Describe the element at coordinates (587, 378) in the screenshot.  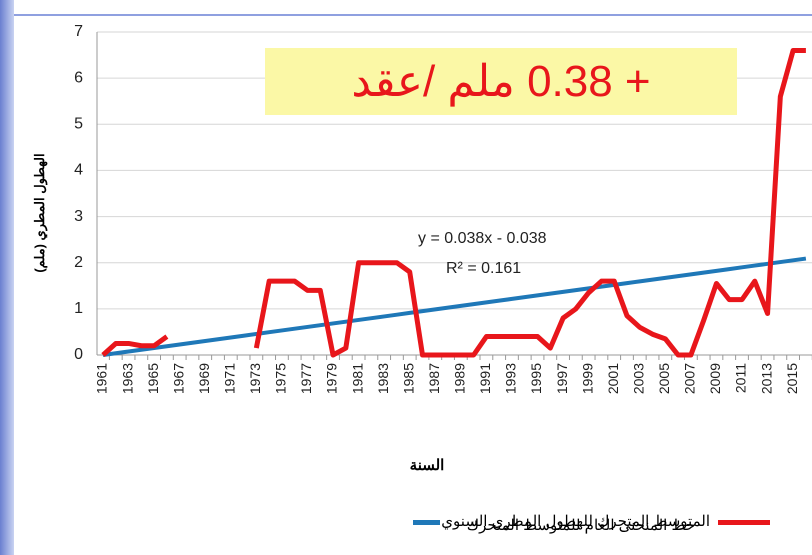
I see `x-tick-label: 1999` at that location.